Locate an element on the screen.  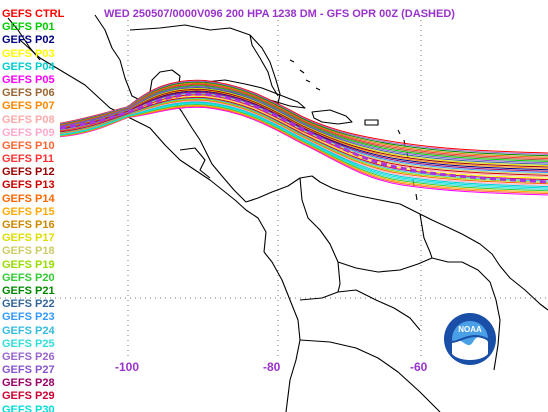
legend-item-gefs-p12: GEFS P12 is located at coordinates (28, 172).